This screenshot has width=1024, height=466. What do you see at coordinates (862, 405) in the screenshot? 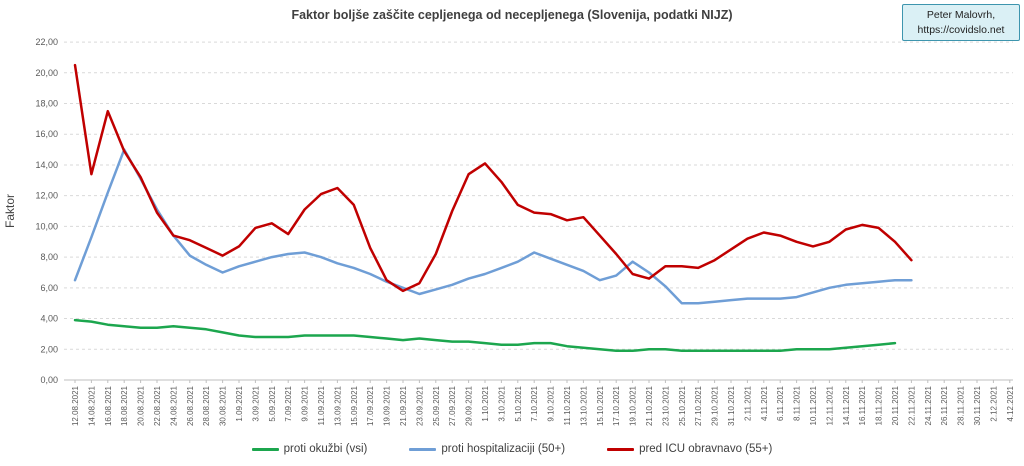
I see `svg-text: 16.11.2021` at bounding box center [862, 405].